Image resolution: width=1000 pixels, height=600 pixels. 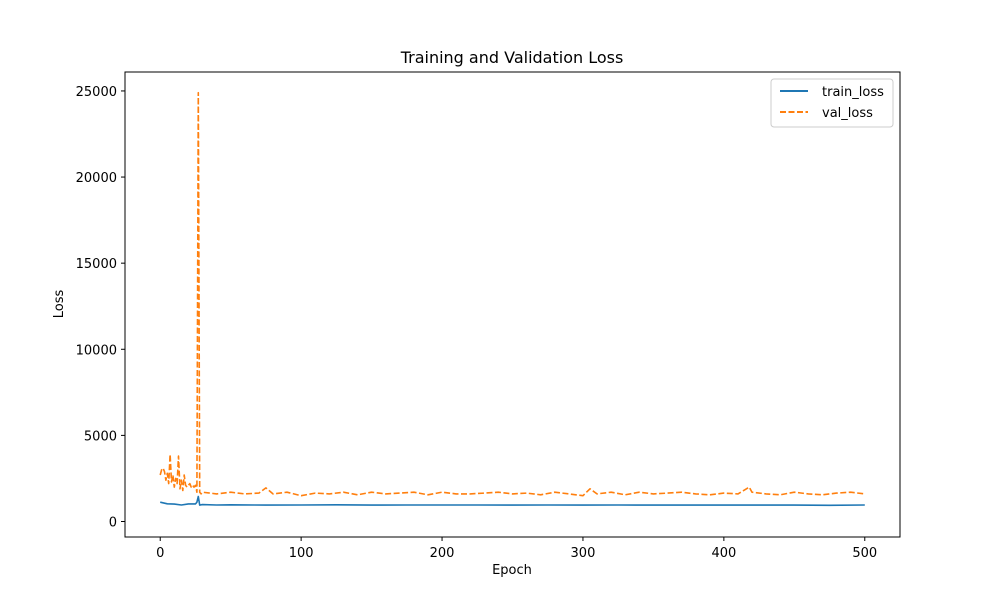 I want to click on y-tick-label: 20000, so click(x=96, y=178).